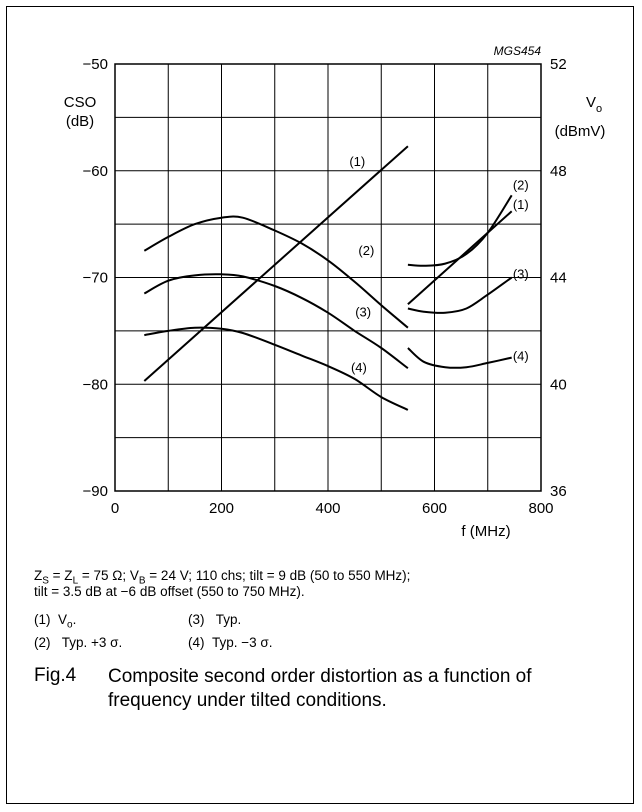  I want to click on y-left-tick-label: −70, so click(95, 278).